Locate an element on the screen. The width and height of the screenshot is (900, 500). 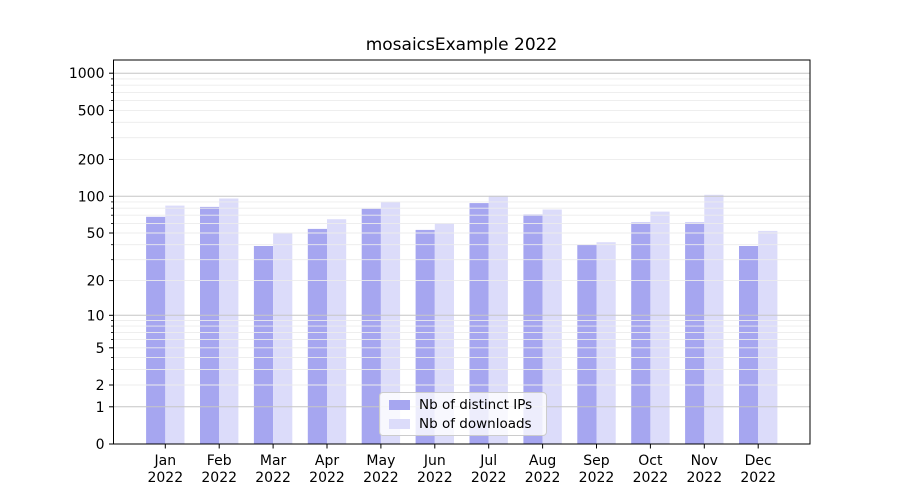
x-tick-year-jan: 2022 is located at coordinates (165, 478).